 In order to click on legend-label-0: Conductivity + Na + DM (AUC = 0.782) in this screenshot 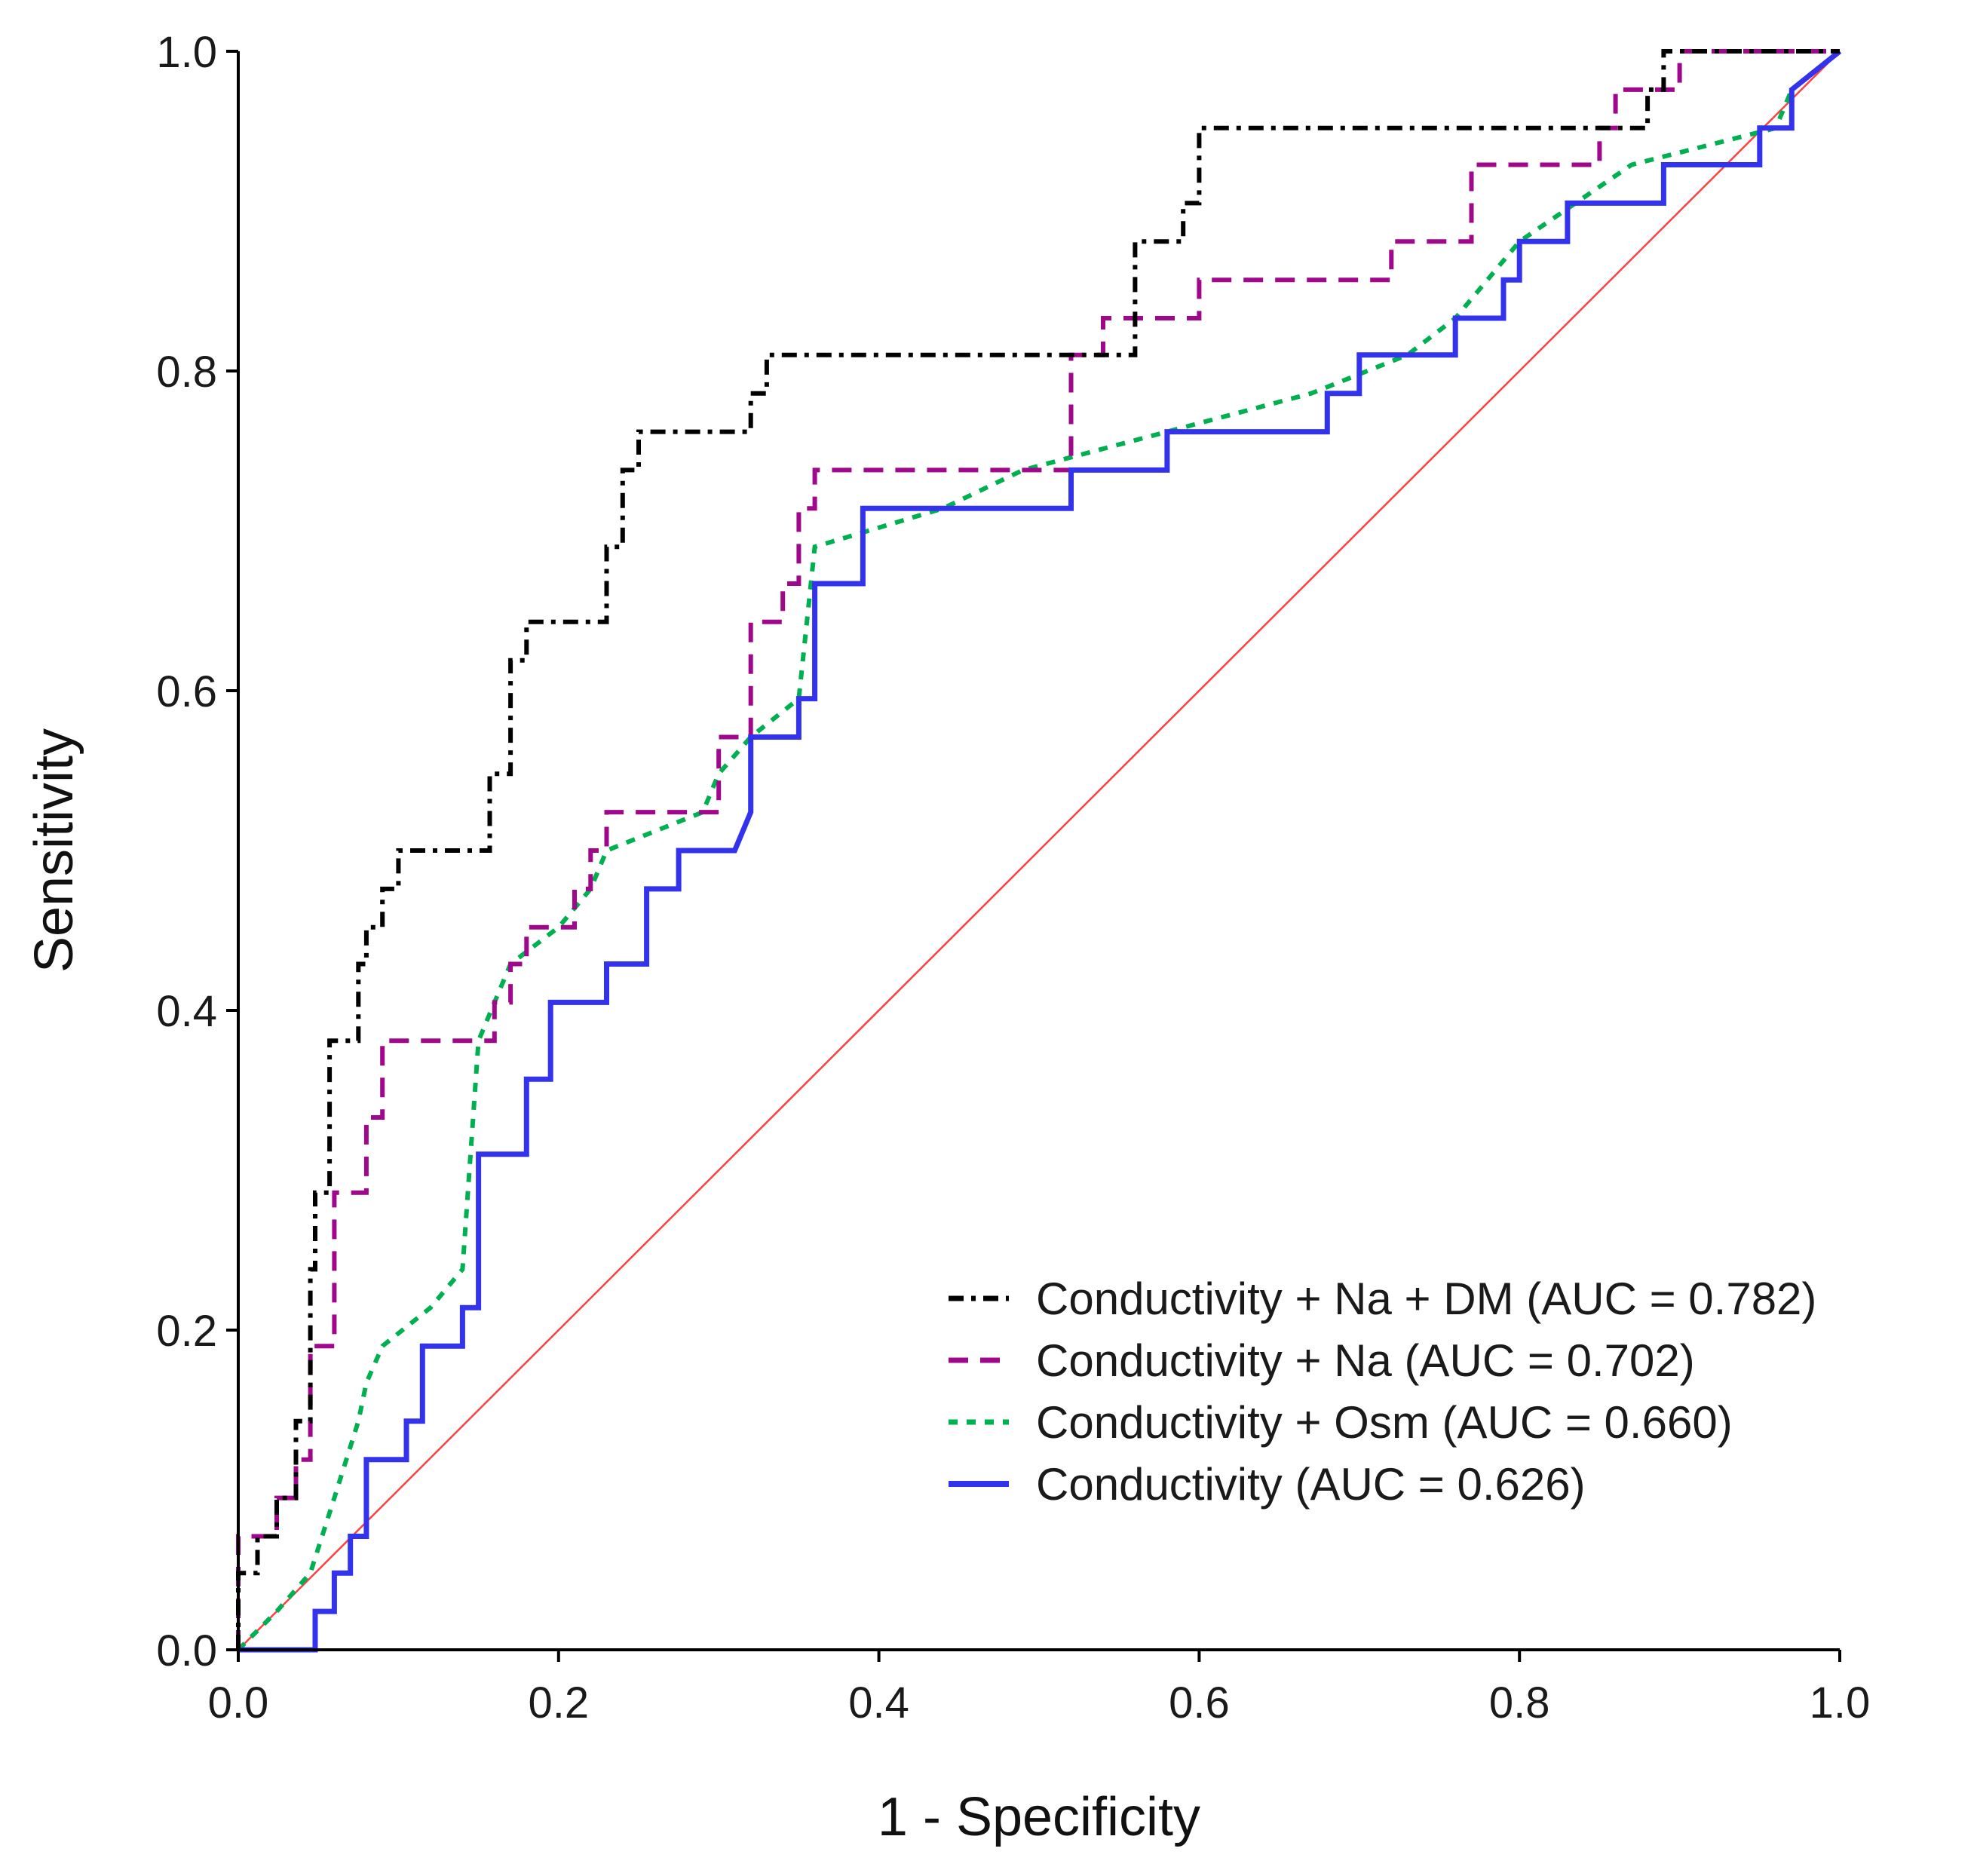, I will do `click(1426, 1299)`.